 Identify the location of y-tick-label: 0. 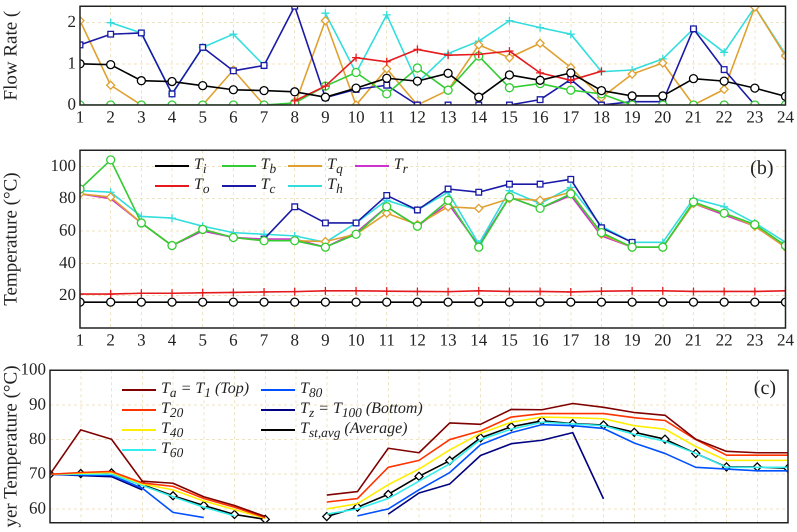
(72, 104).